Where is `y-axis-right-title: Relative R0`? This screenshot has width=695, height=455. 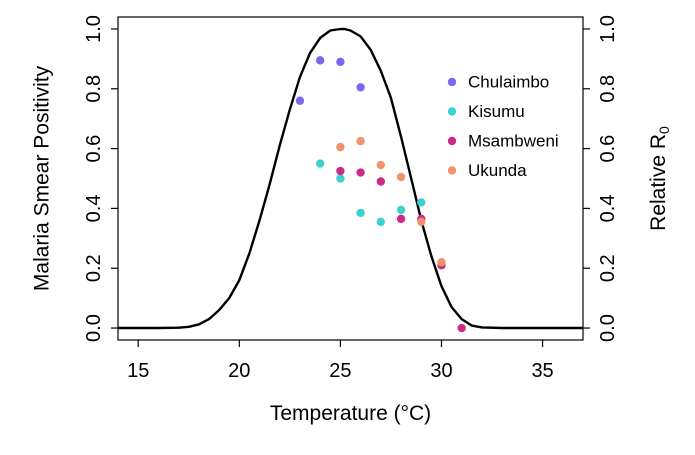
y-axis-right-title: Relative R0 is located at coordinates (660, 178).